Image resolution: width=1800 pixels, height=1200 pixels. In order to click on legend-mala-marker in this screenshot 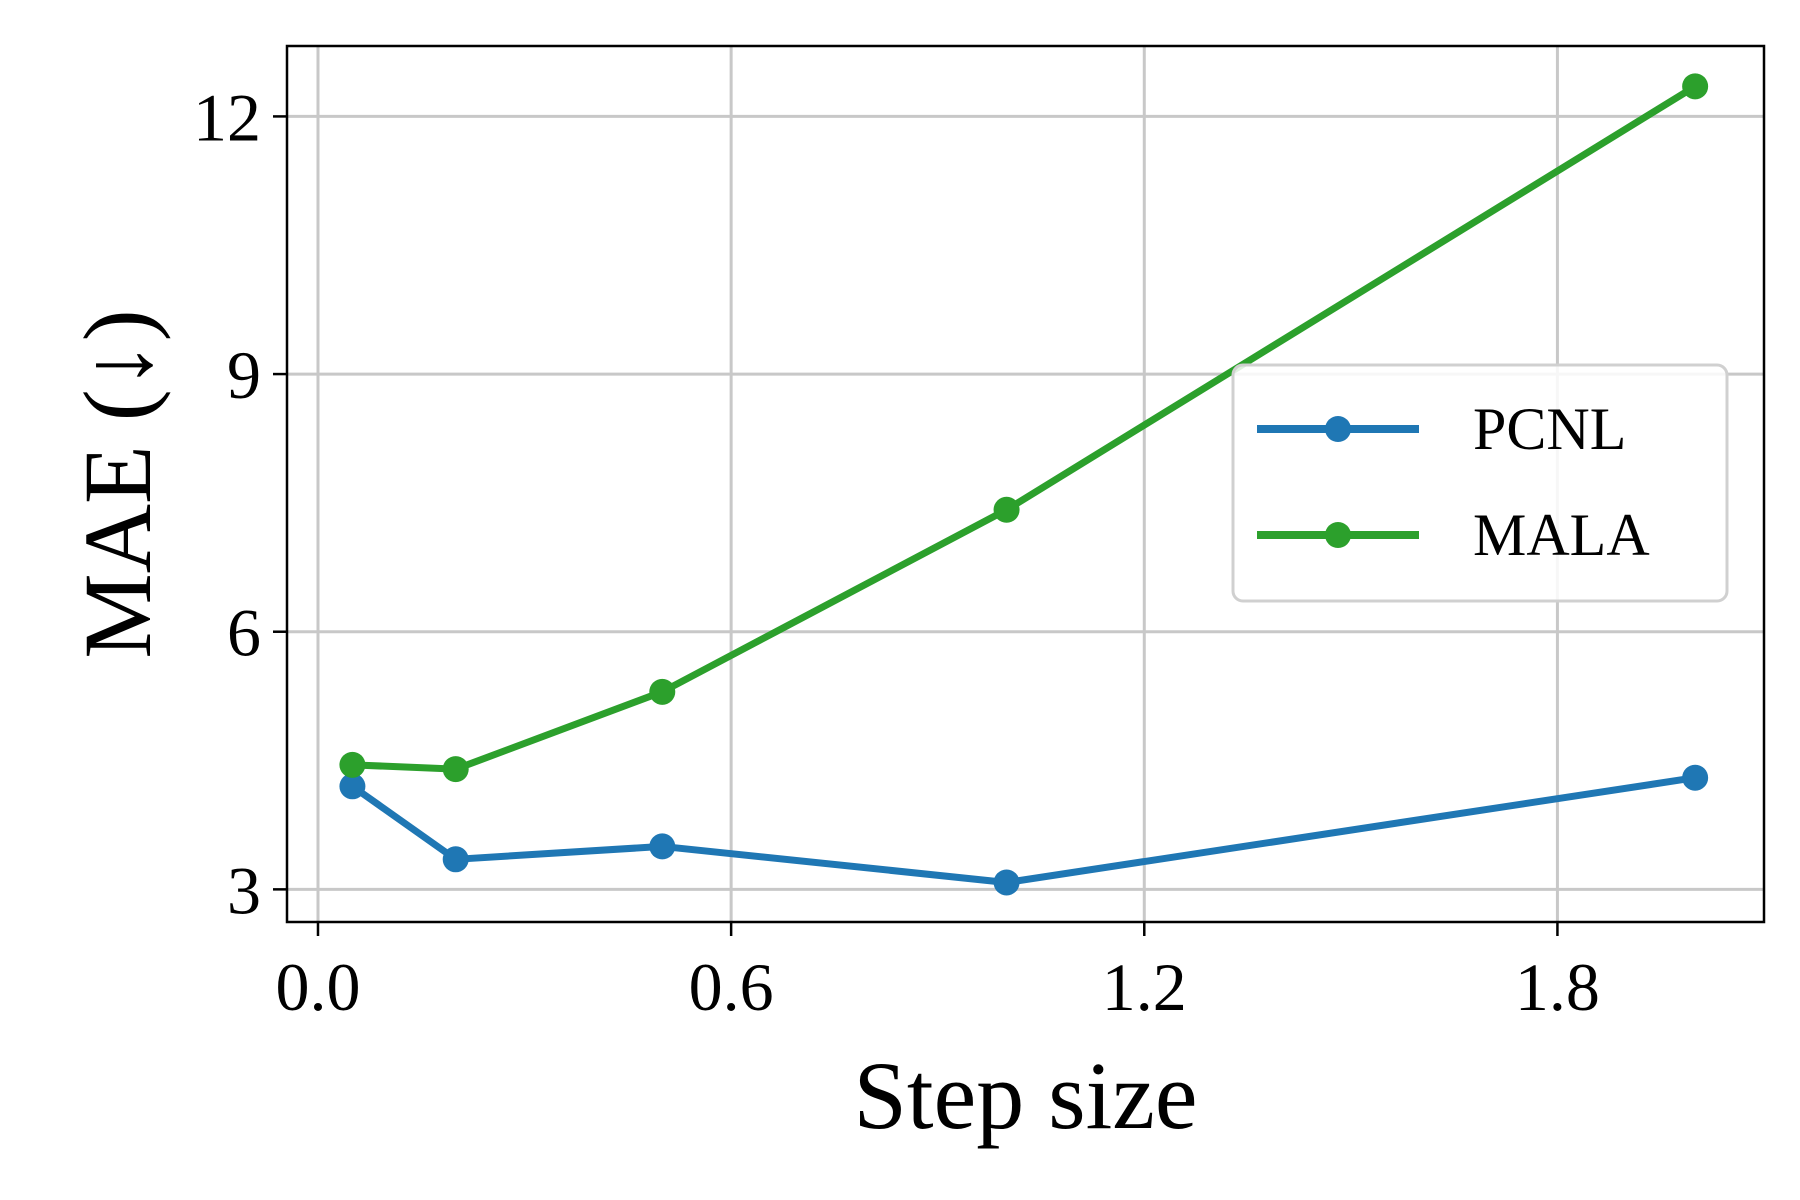, I will do `click(1338, 535)`.